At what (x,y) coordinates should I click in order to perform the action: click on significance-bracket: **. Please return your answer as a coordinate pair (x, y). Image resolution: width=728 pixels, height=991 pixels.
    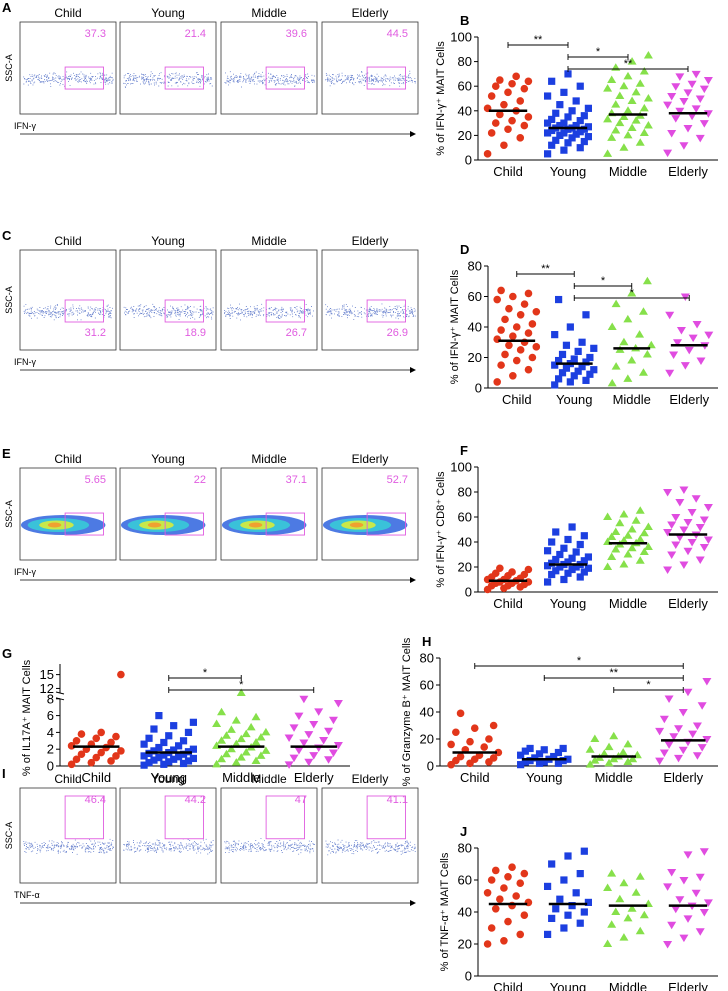
    Looking at the image, I should click on (538, 41).